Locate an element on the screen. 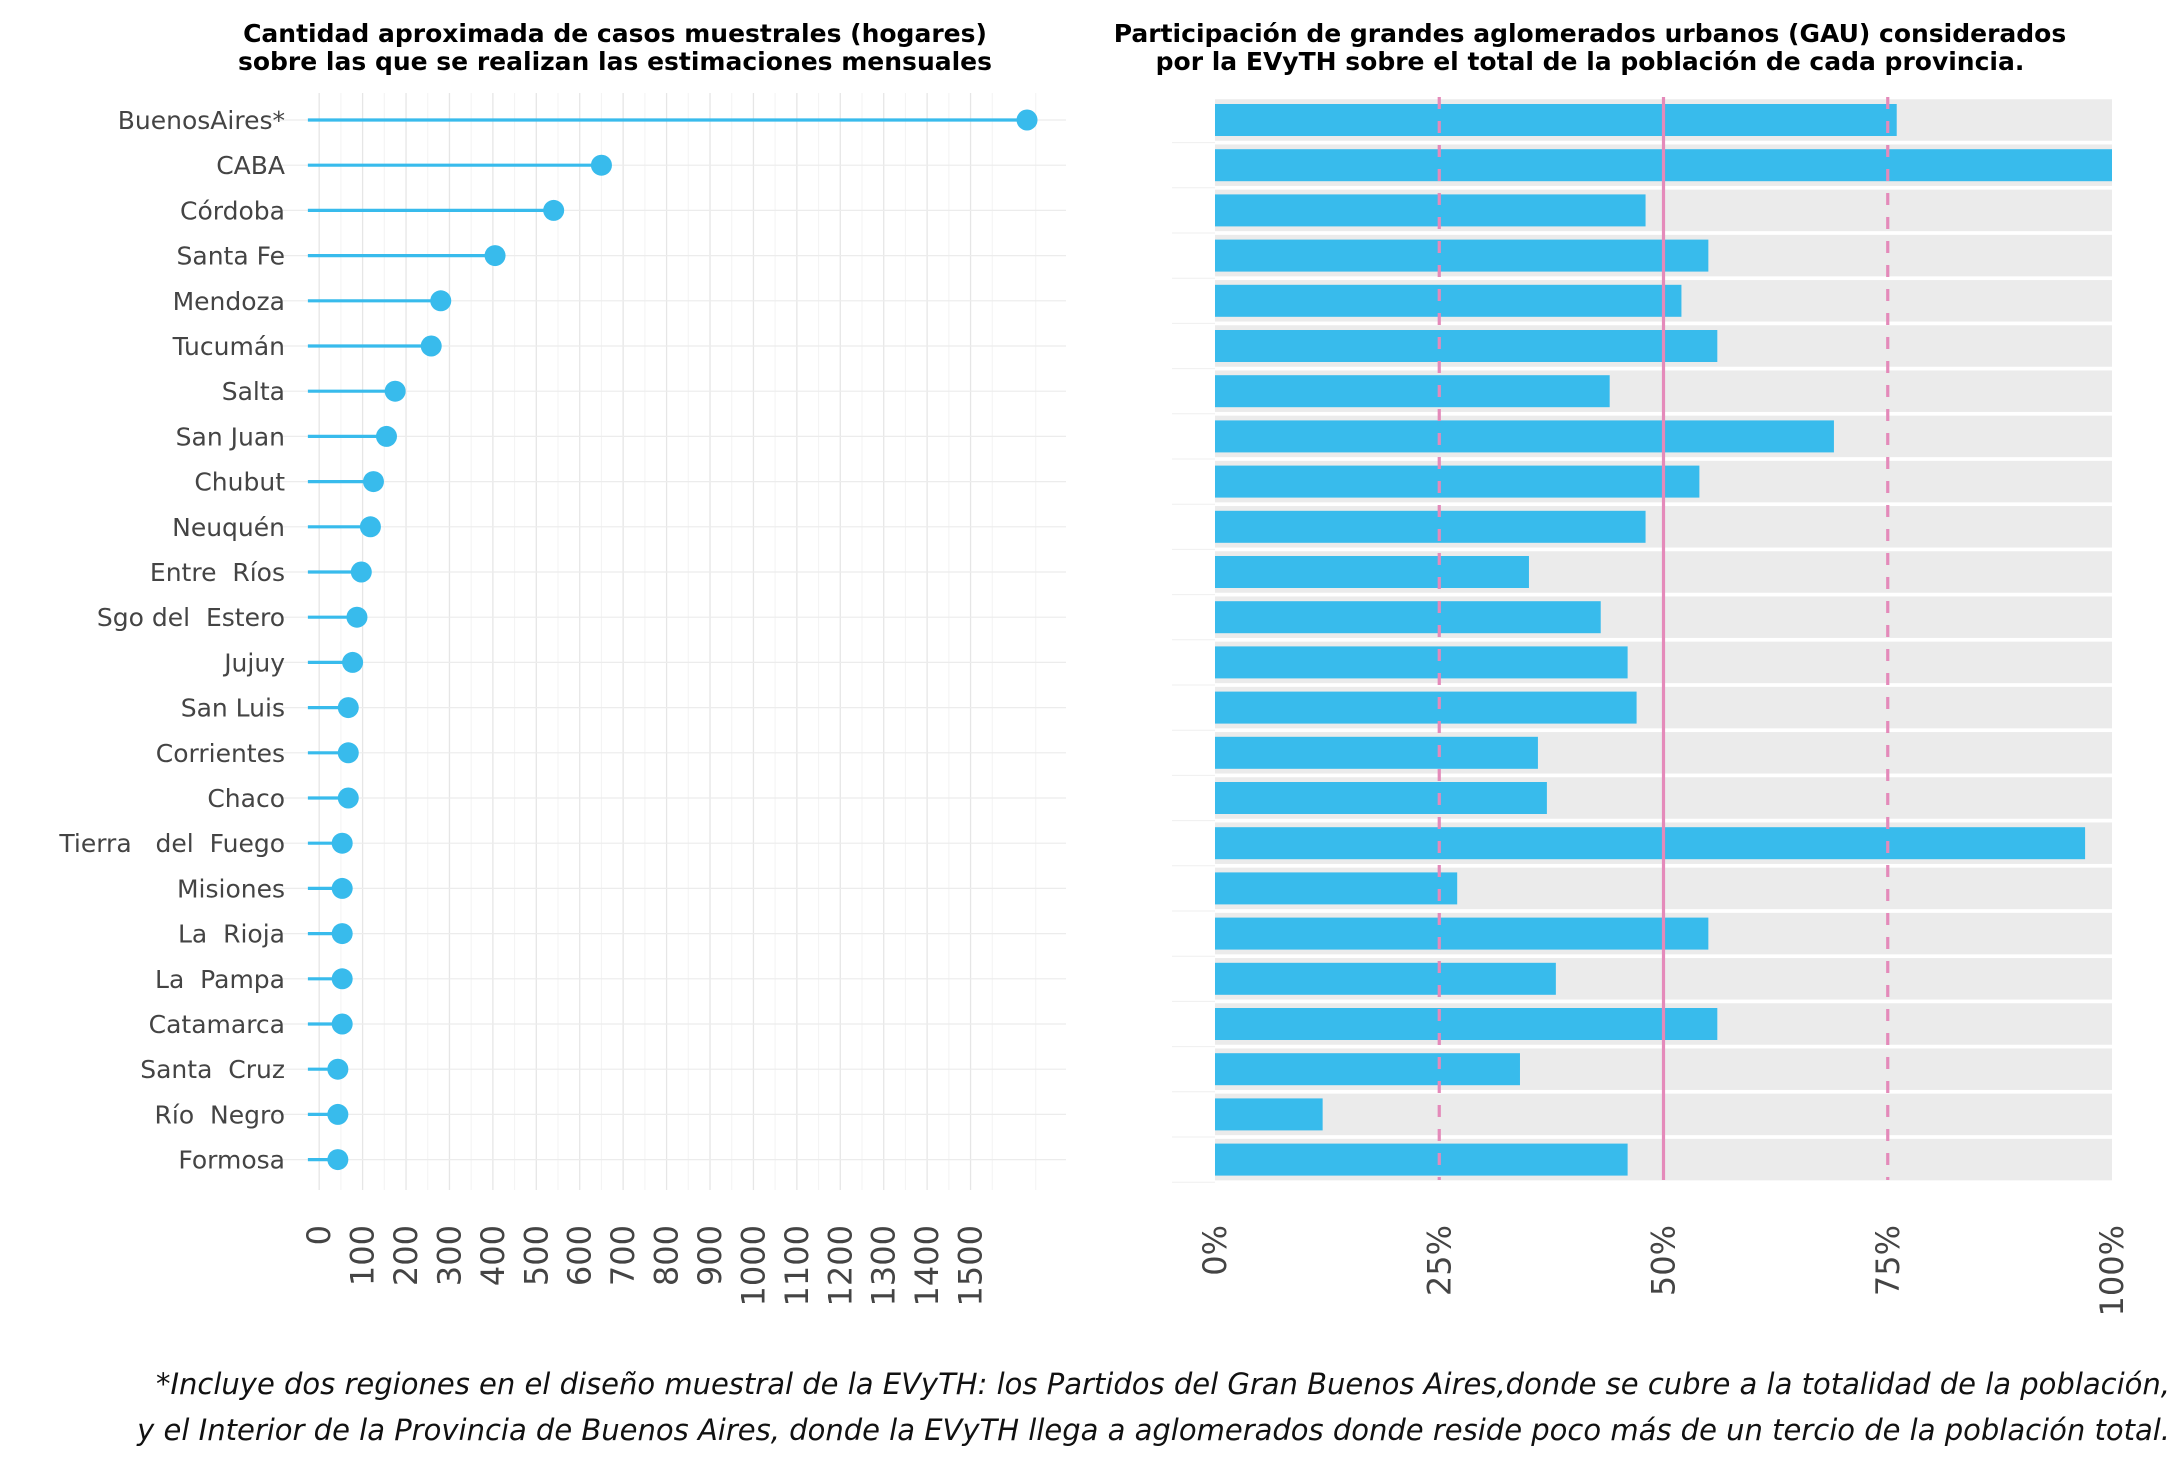  left-x-tick-label: 600 is located at coordinates (580, 1255).